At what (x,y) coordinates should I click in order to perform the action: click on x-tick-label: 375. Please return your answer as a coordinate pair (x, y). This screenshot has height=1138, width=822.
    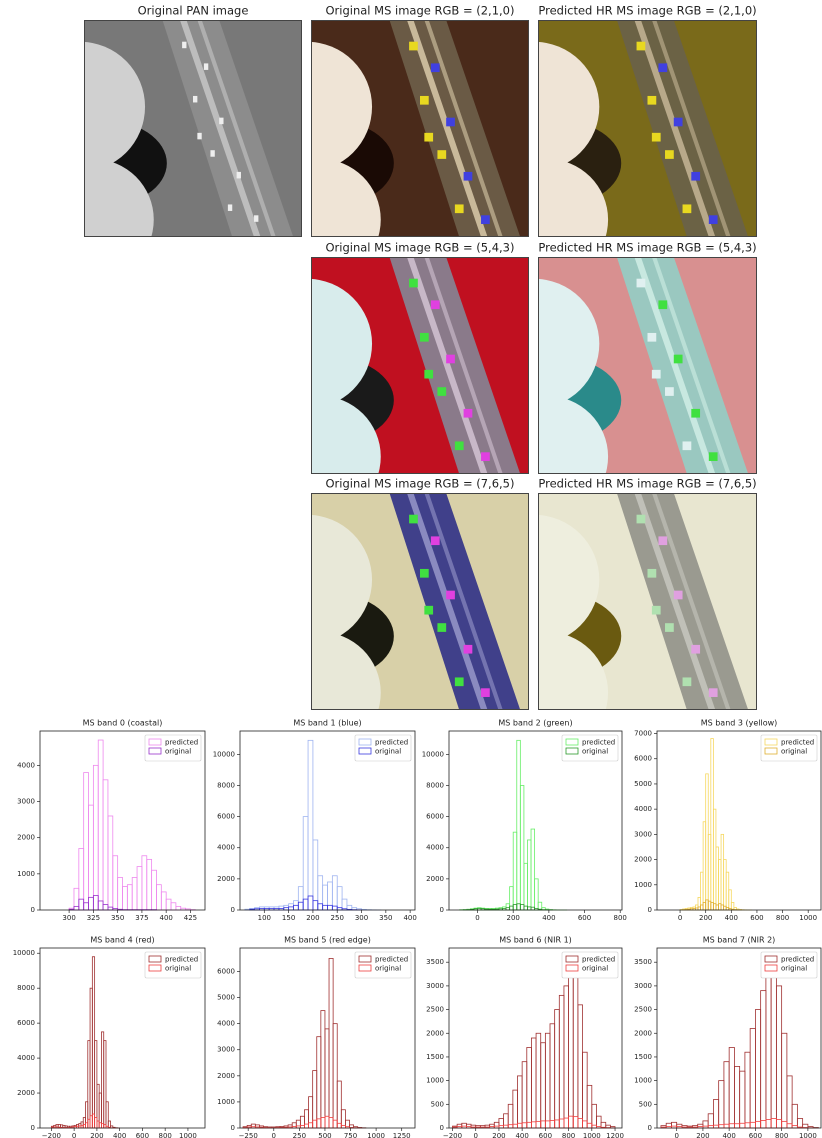
    Looking at the image, I should click on (141, 918).